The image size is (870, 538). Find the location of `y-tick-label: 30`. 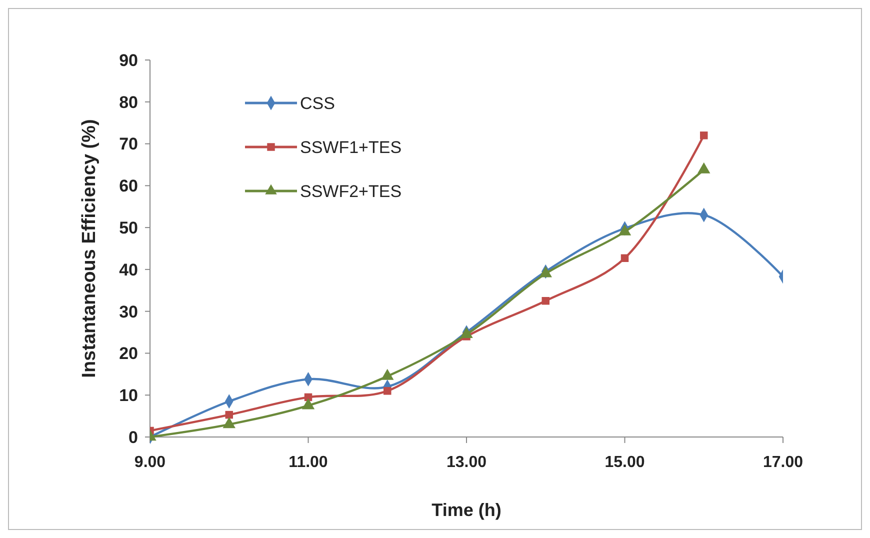

y-tick-label: 30 is located at coordinates (128, 312).